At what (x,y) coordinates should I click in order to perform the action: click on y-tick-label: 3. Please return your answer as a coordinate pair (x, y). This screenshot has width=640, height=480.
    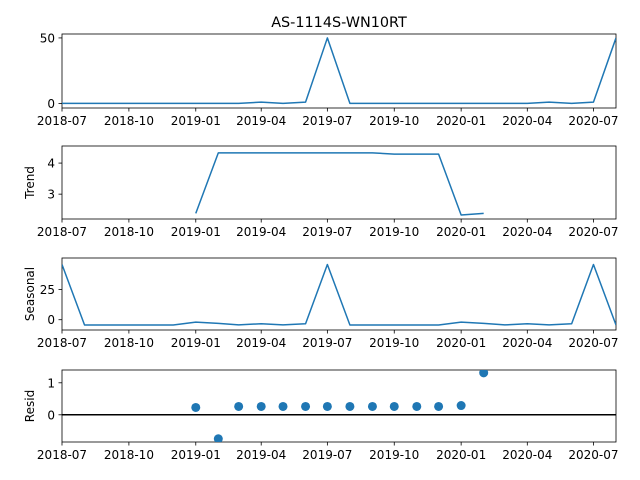
    Looking at the image, I should click on (51, 195).